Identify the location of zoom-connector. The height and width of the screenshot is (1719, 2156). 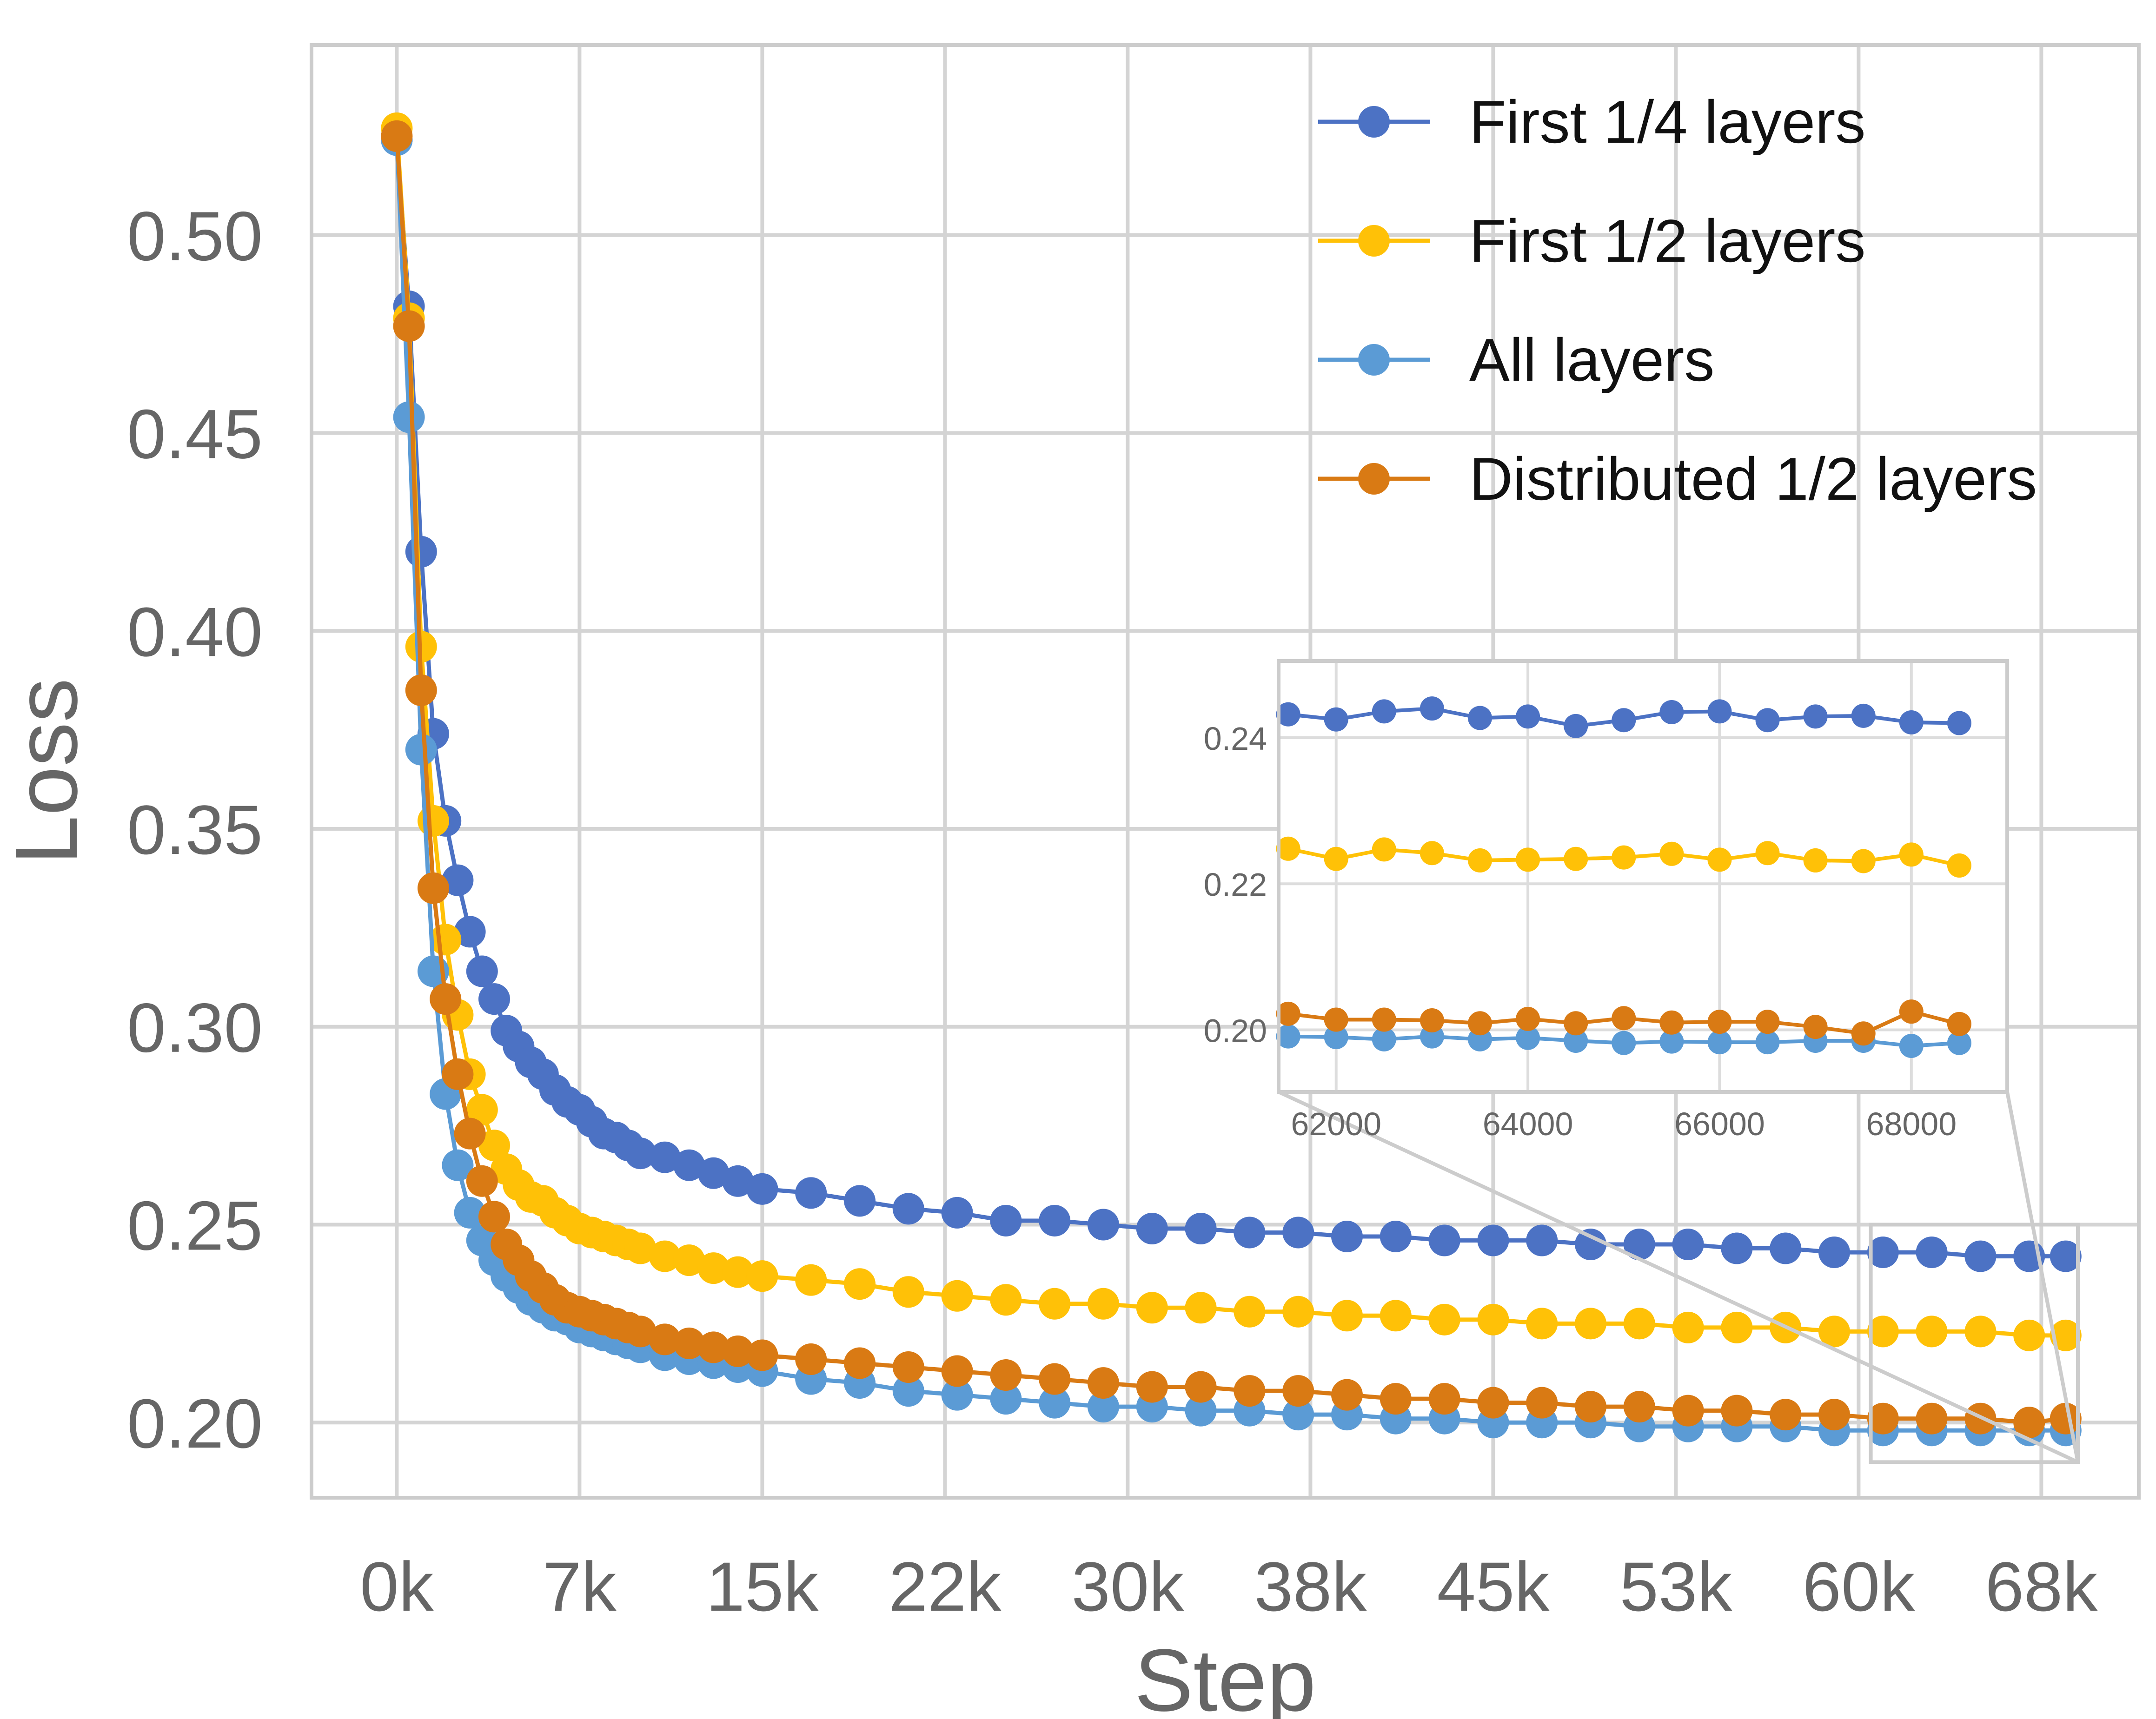
(2042, 1277).